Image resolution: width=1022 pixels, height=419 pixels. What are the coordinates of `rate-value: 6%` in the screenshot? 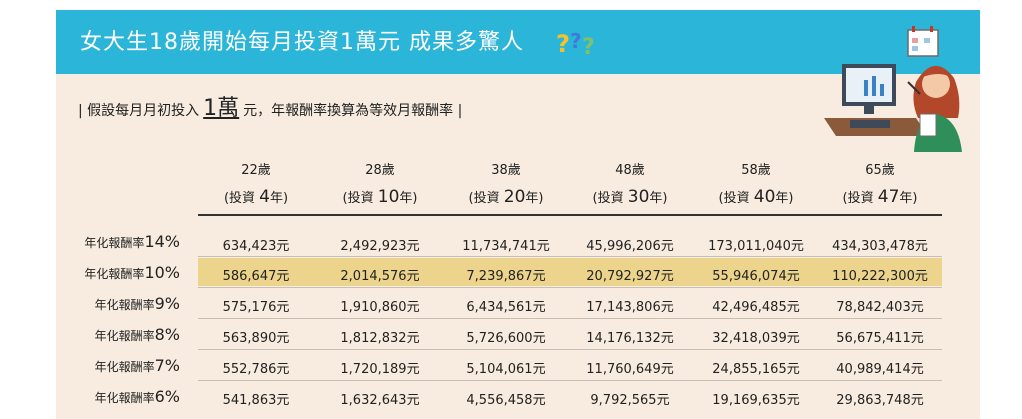 It's located at (167, 396).